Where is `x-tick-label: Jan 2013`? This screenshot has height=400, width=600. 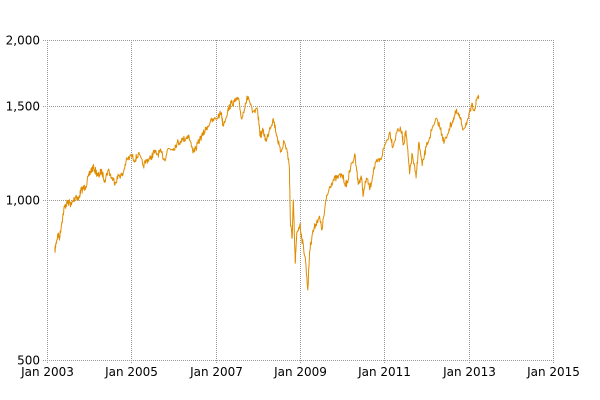 x-tick-label: Jan 2013 is located at coordinates (469, 372).